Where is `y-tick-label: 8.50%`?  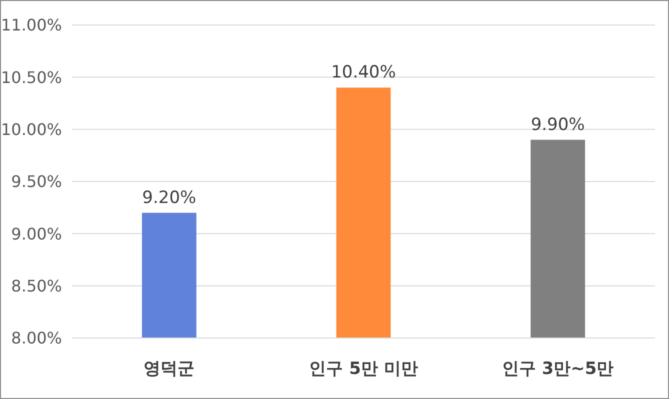 y-tick-label: 8.50% is located at coordinates (36, 286).